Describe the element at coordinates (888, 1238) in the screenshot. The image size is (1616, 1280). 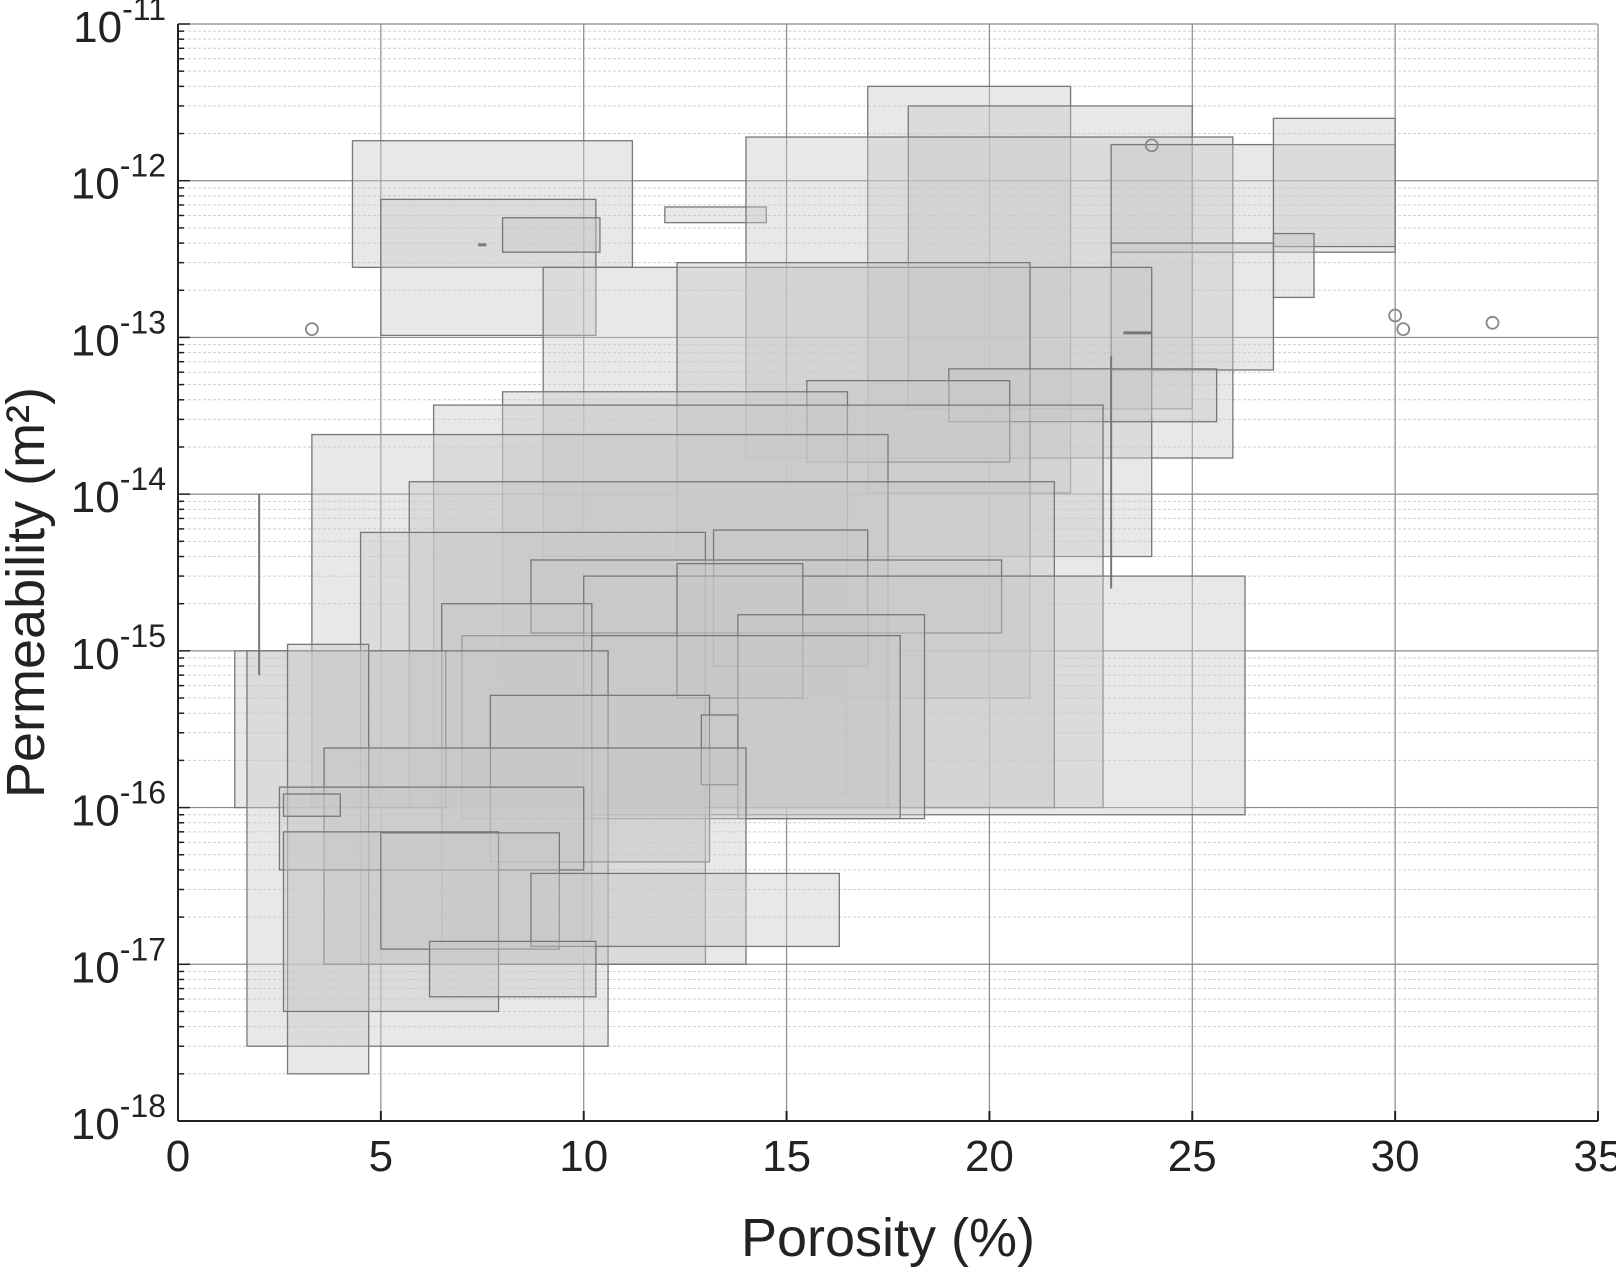
I see `x-axis-title: Porosity (%)` at that location.